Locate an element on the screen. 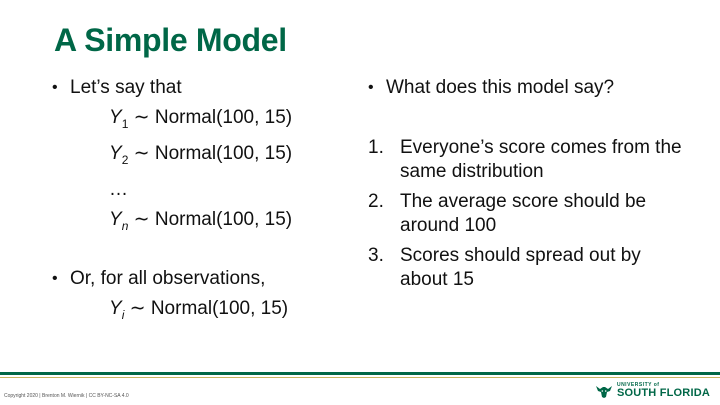 Image resolution: width=720 pixels, height=405 pixels. equation-subscript: i is located at coordinates (123, 315).